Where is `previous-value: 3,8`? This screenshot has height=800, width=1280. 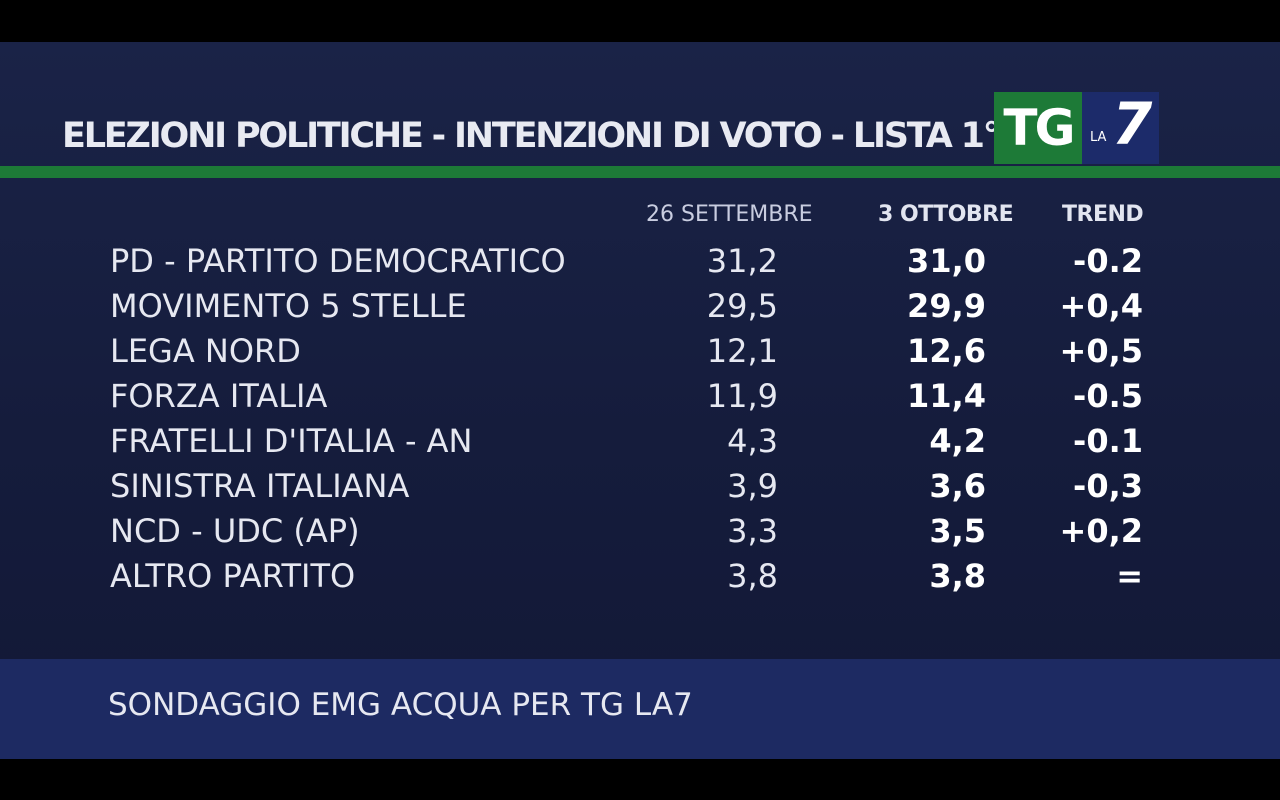 previous-value: 3,8 is located at coordinates (752, 576).